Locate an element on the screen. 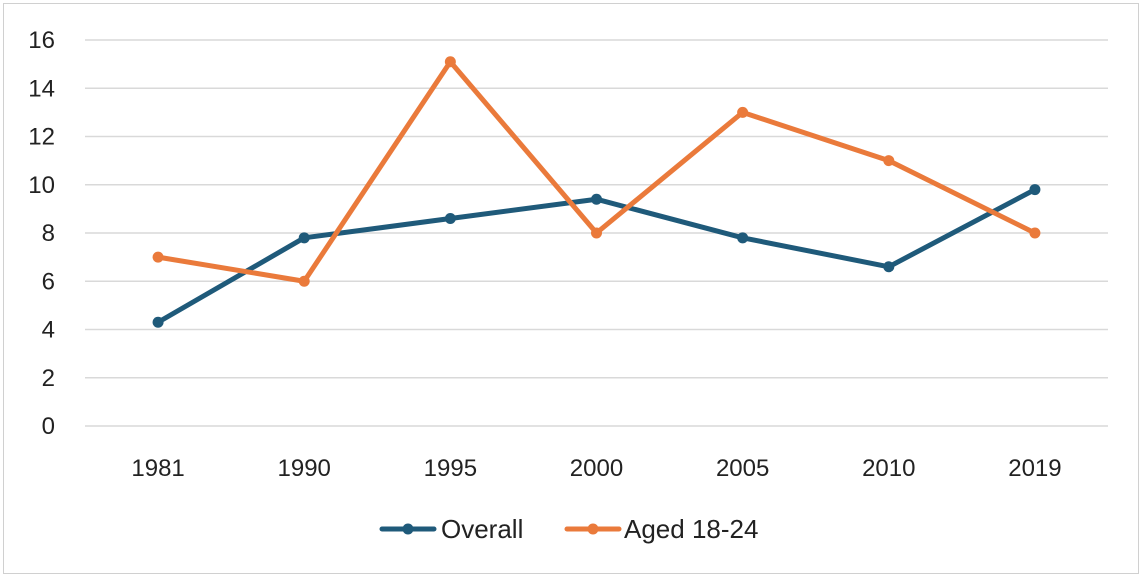 This screenshot has height=579, width=1144. data-point-2-1990 is located at coordinates (304, 281).